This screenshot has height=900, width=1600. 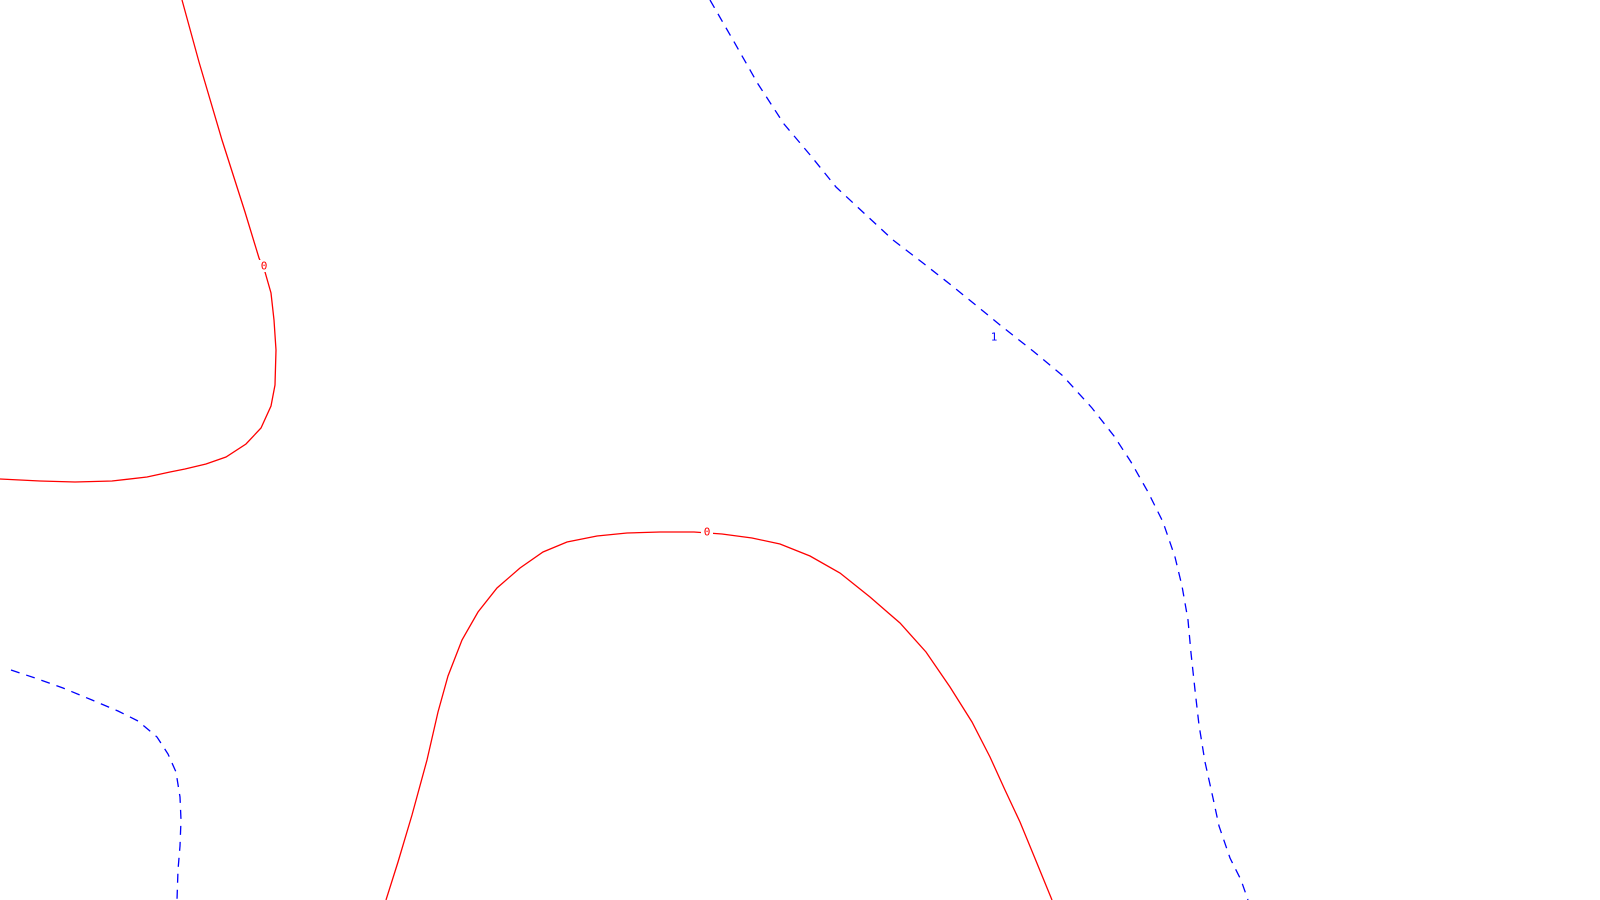 I want to click on contour-label-level-1-diagonal: 1, so click(x=994, y=337).